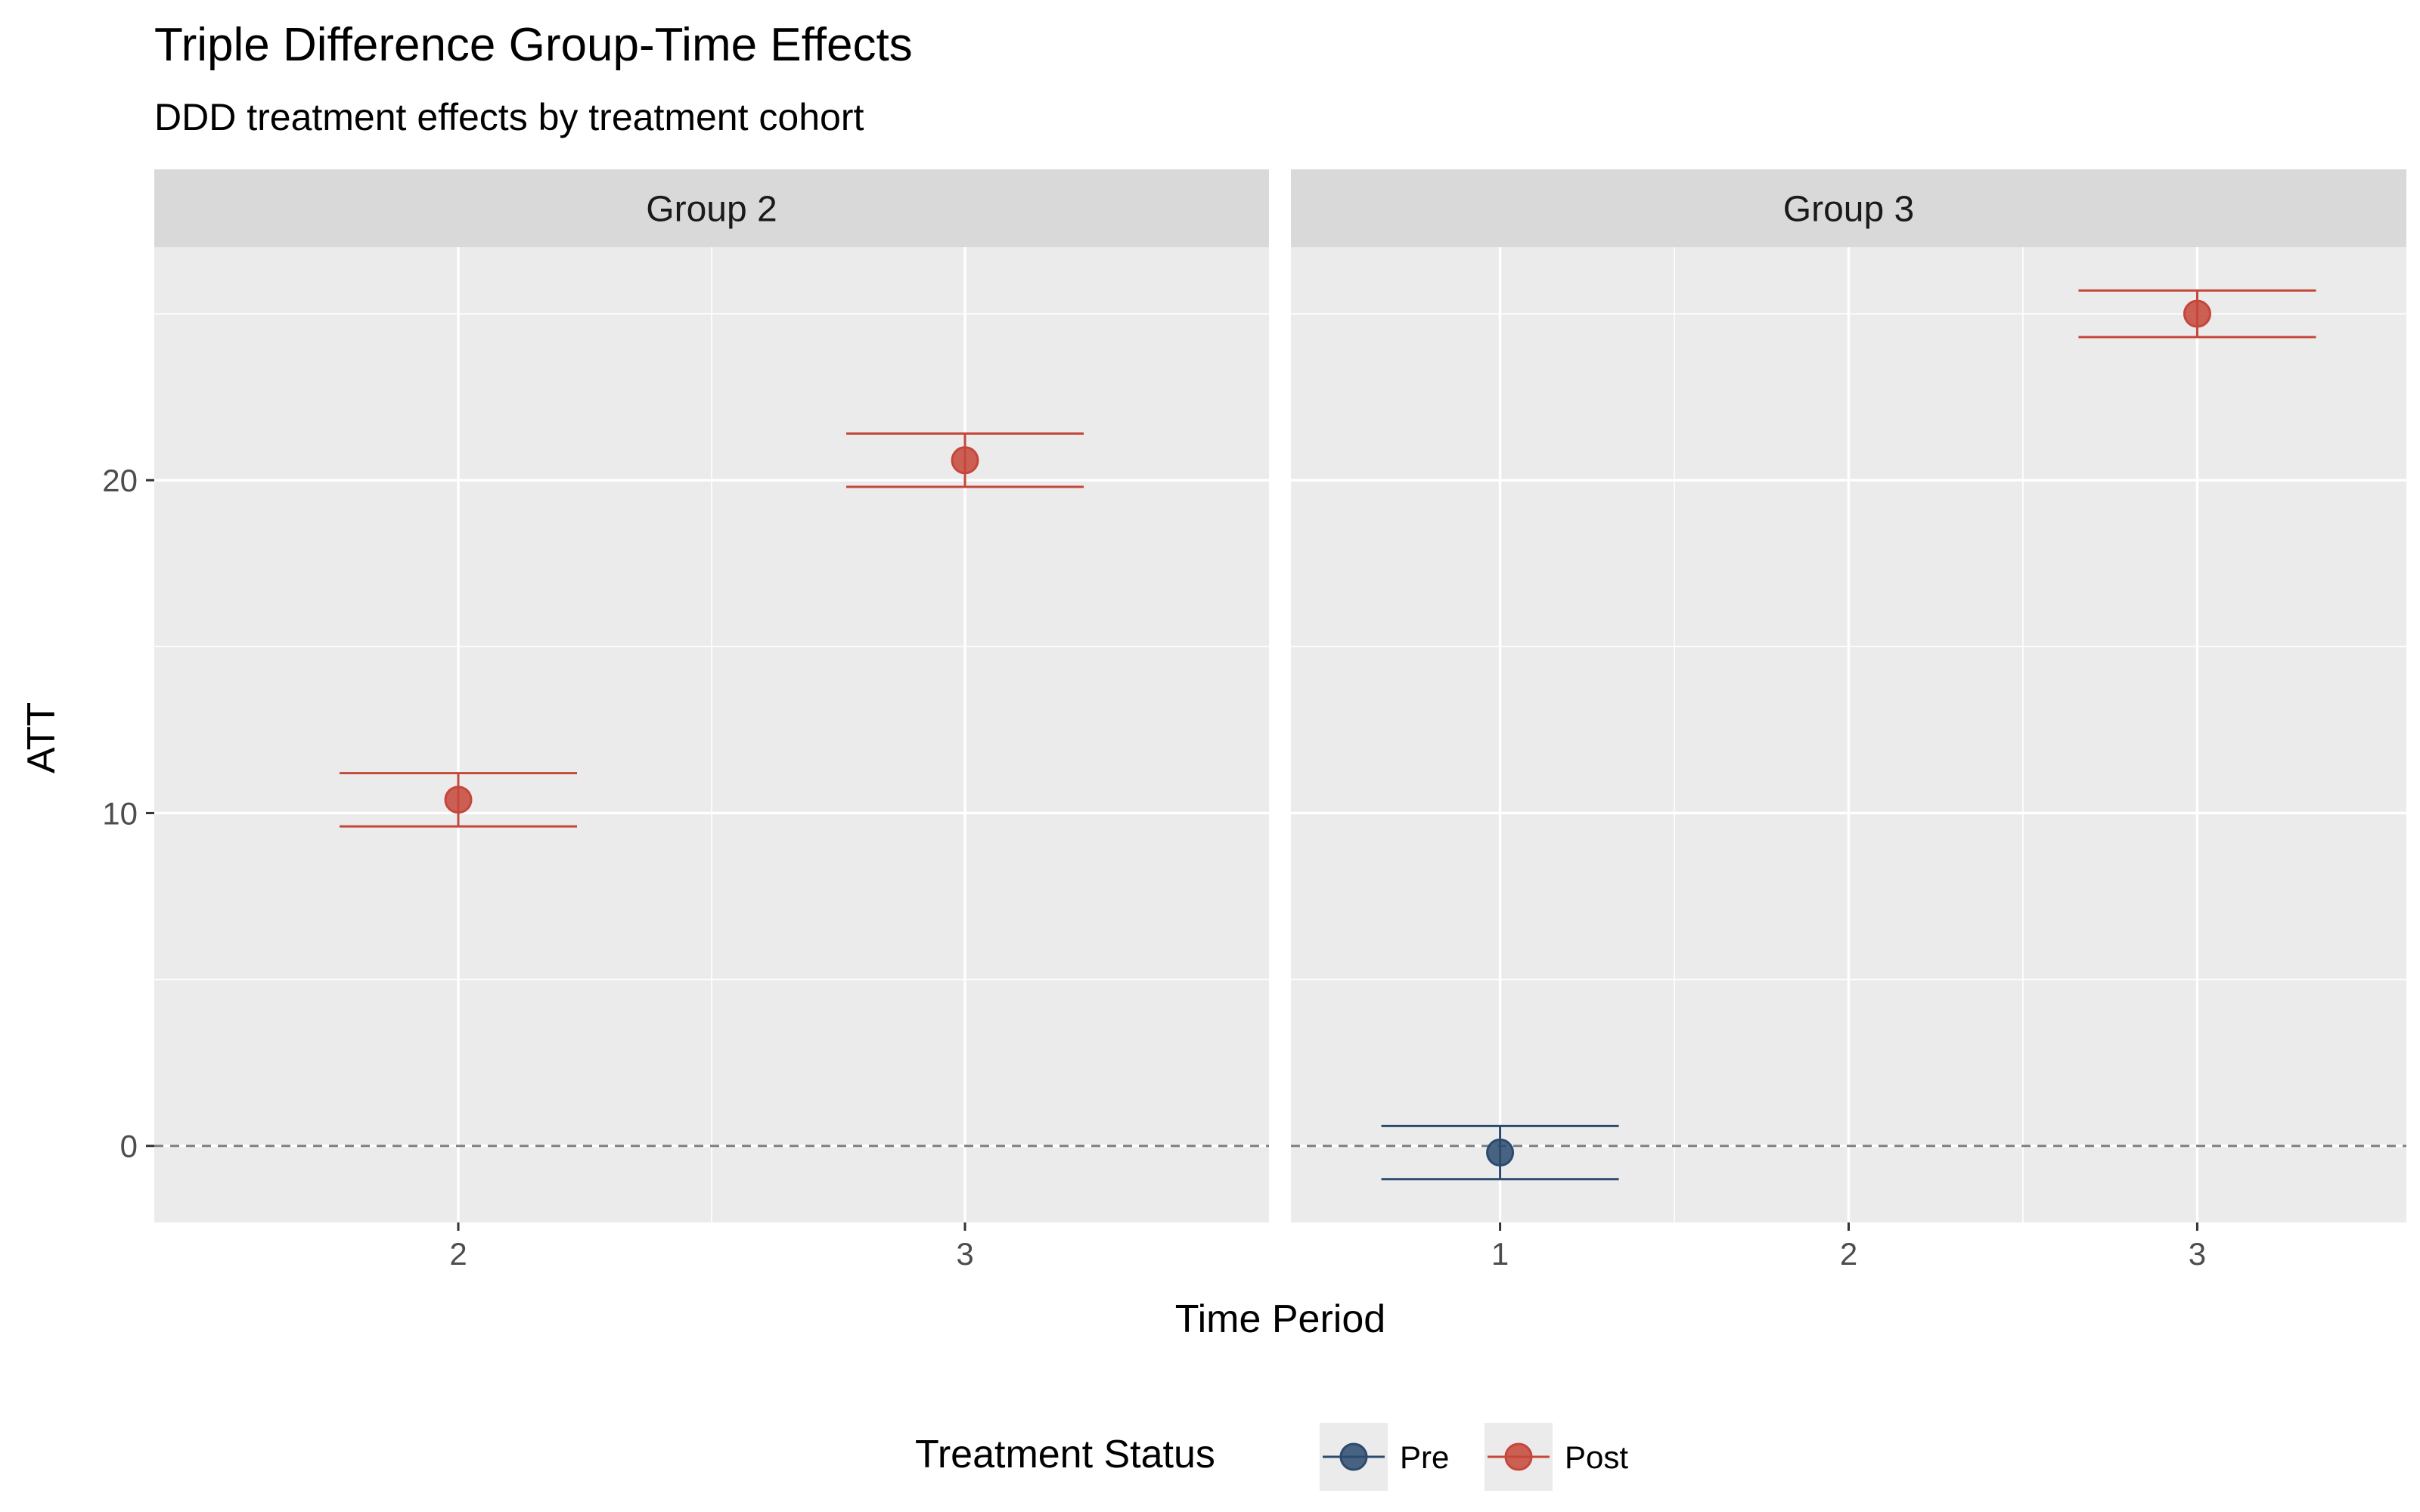 The height and width of the screenshot is (1512, 2420). What do you see at coordinates (1065, 1455) in the screenshot?
I see `legend-title: Treatment Status` at bounding box center [1065, 1455].